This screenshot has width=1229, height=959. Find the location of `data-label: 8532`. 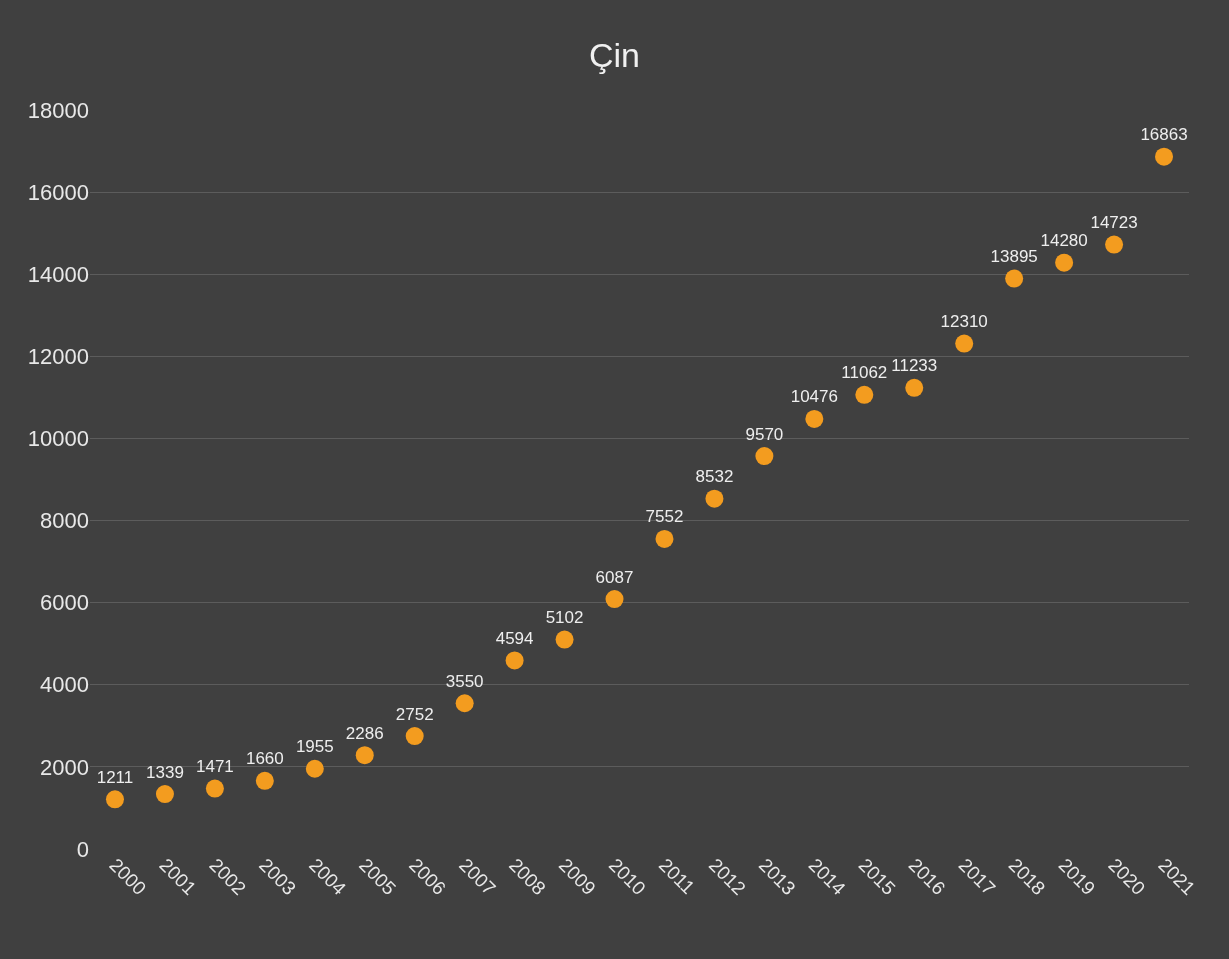

data-label: 8532 is located at coordinates (714, 477).